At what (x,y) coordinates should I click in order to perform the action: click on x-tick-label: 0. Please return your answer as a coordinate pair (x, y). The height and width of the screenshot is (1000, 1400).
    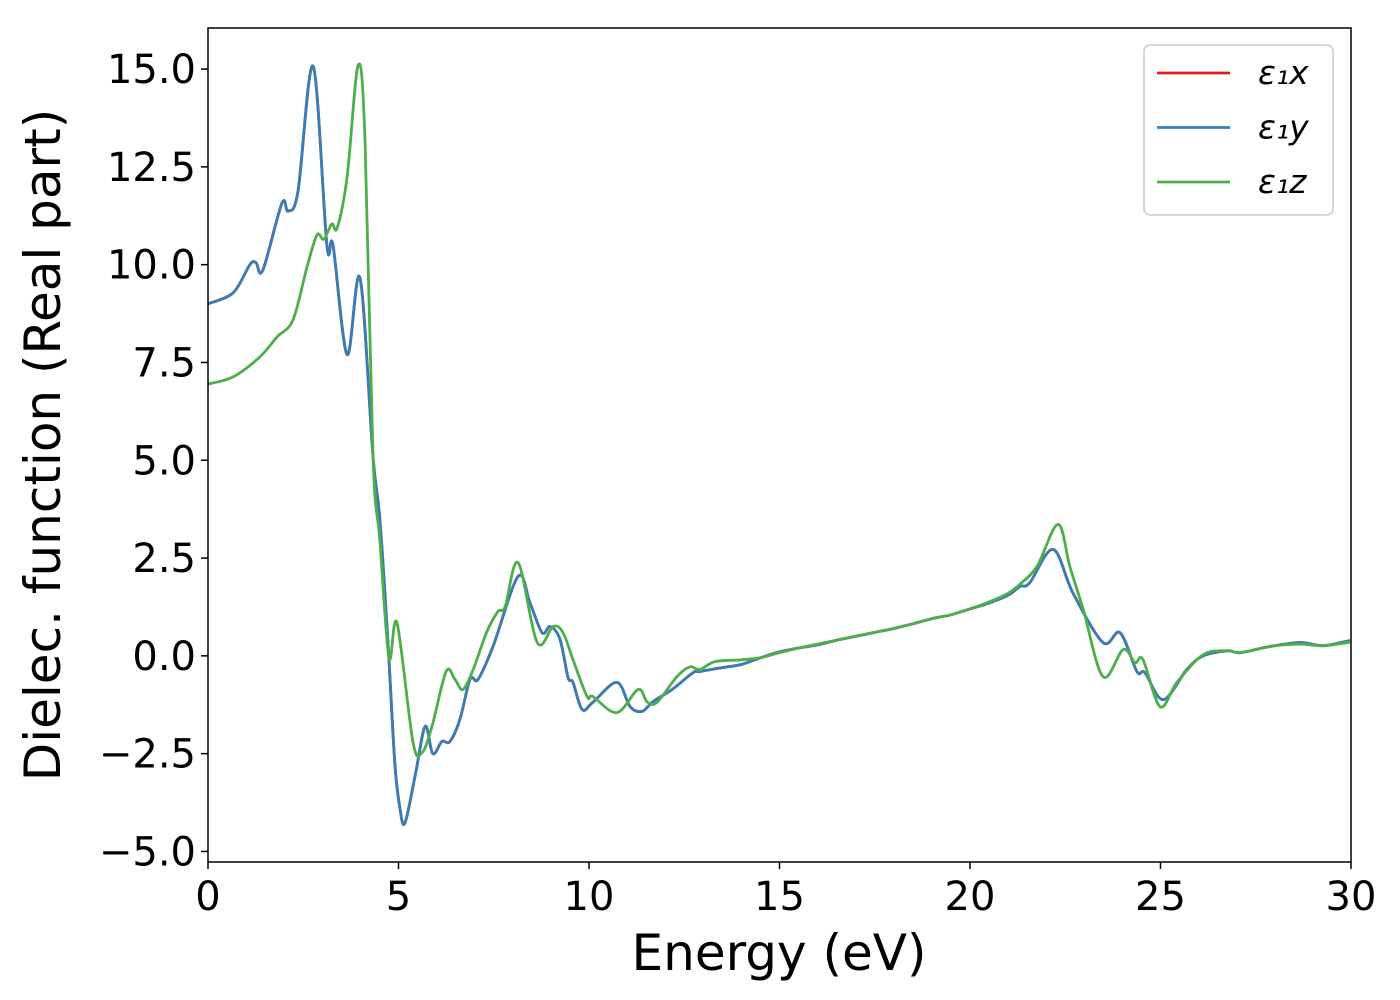
    Looking at the image, I should click on (207, 897).